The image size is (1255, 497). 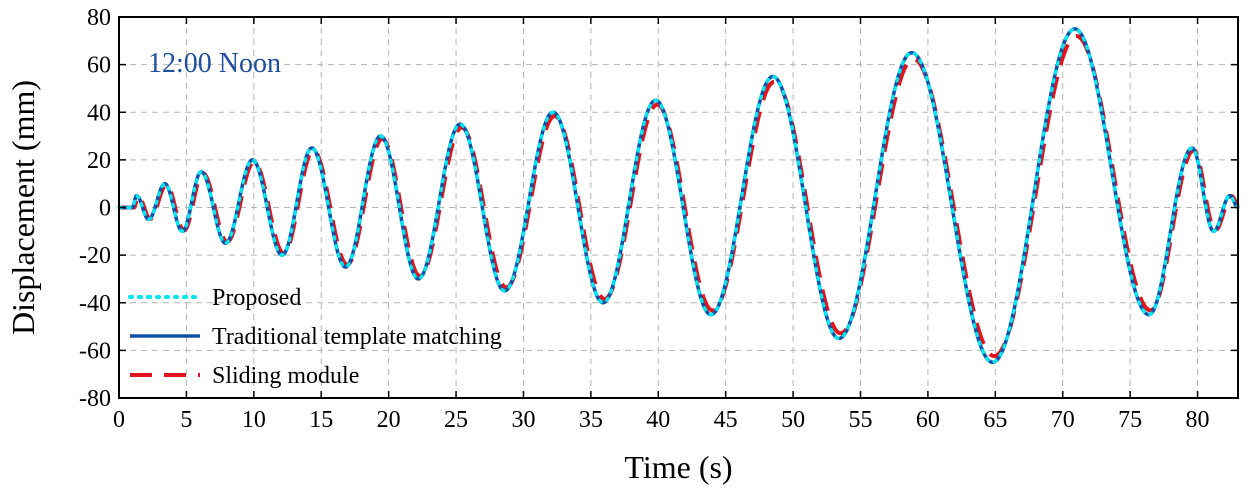 I want to click on y-tick-label: -80, so click(x=95, y=399).